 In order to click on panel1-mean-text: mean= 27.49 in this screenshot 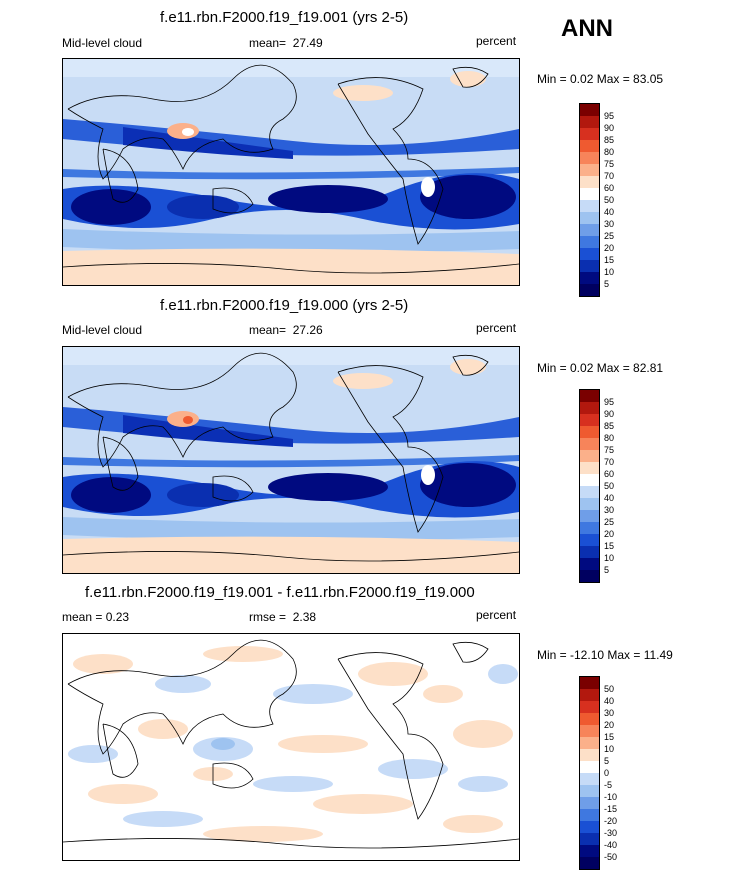, I will do `click(286, 43)`.